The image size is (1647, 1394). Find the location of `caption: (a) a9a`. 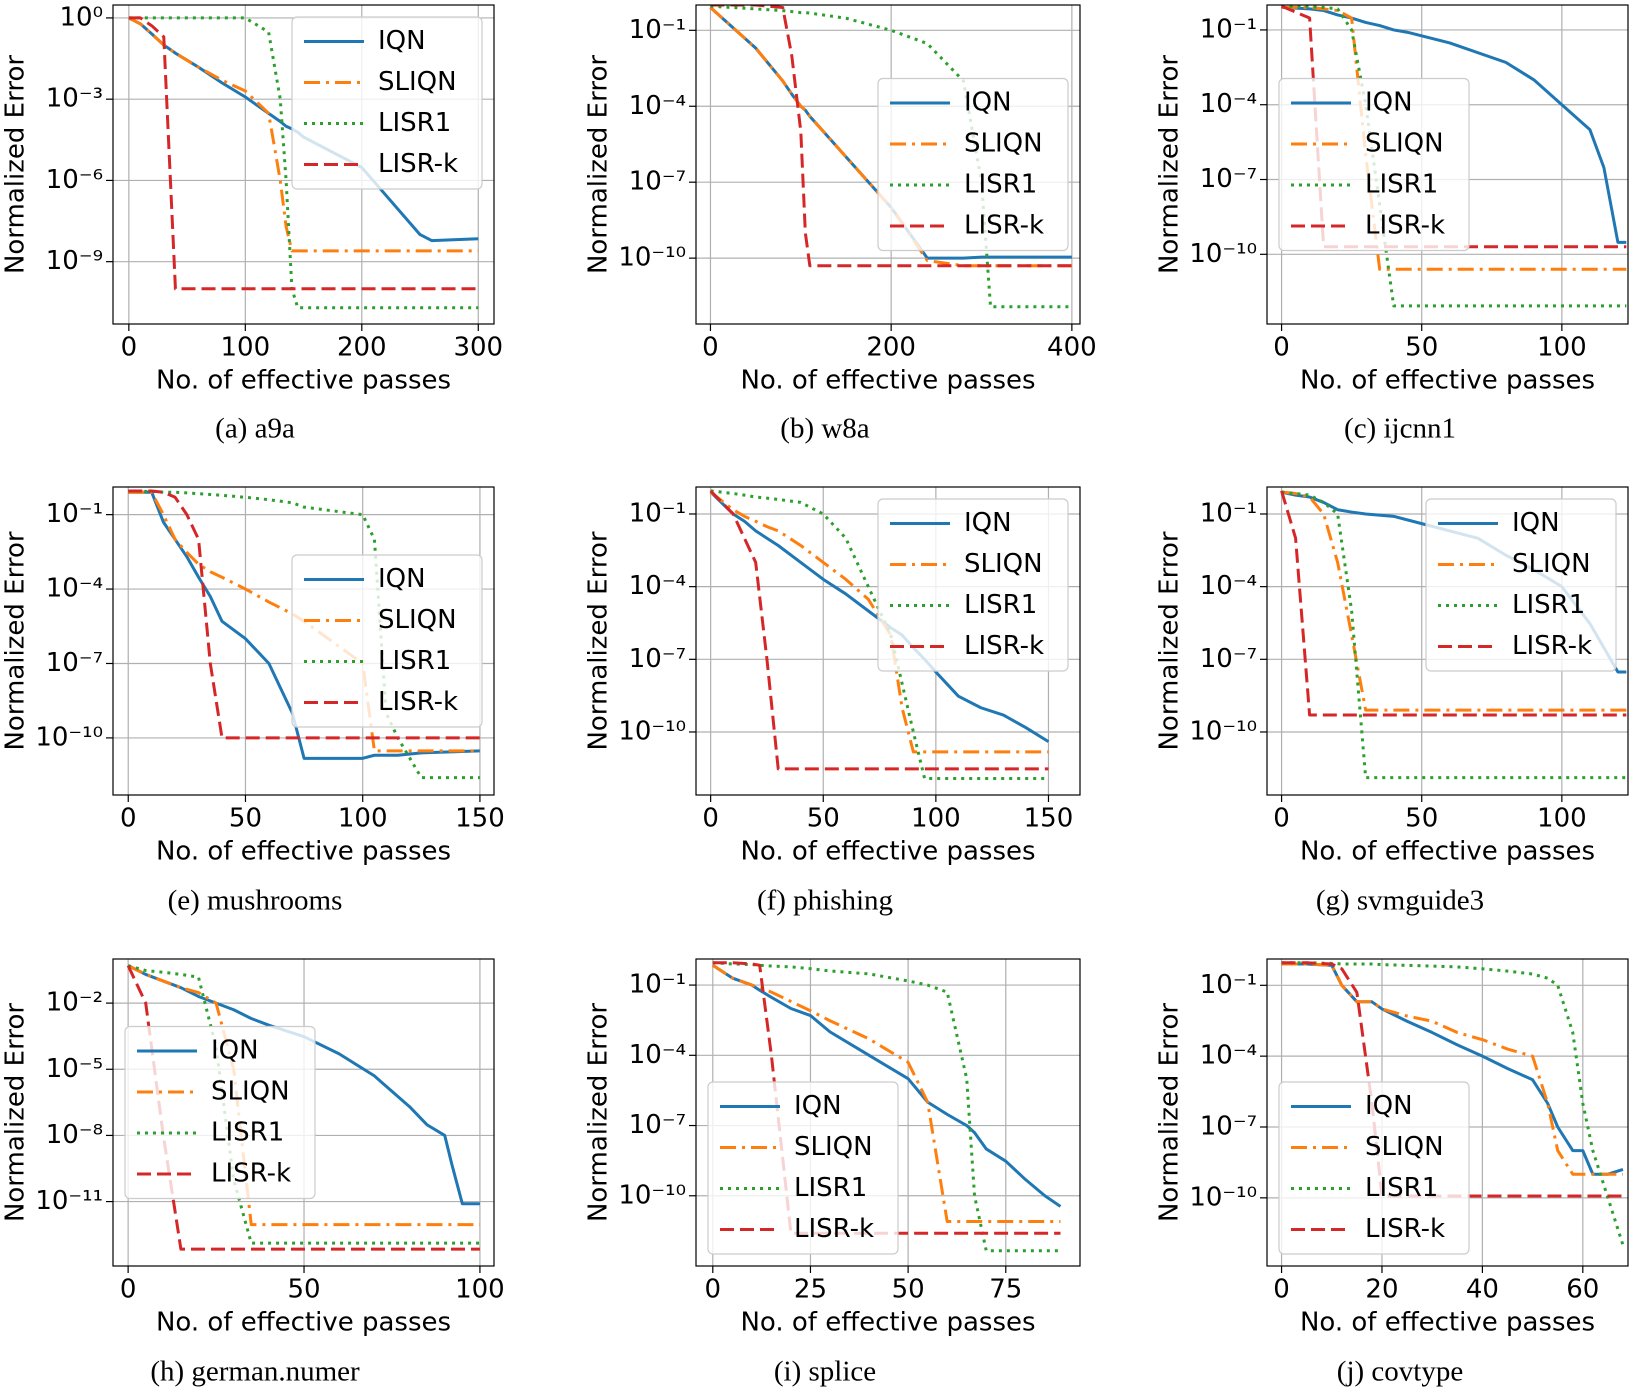

caption: (a) a9a is located at coordinates (255, 429).